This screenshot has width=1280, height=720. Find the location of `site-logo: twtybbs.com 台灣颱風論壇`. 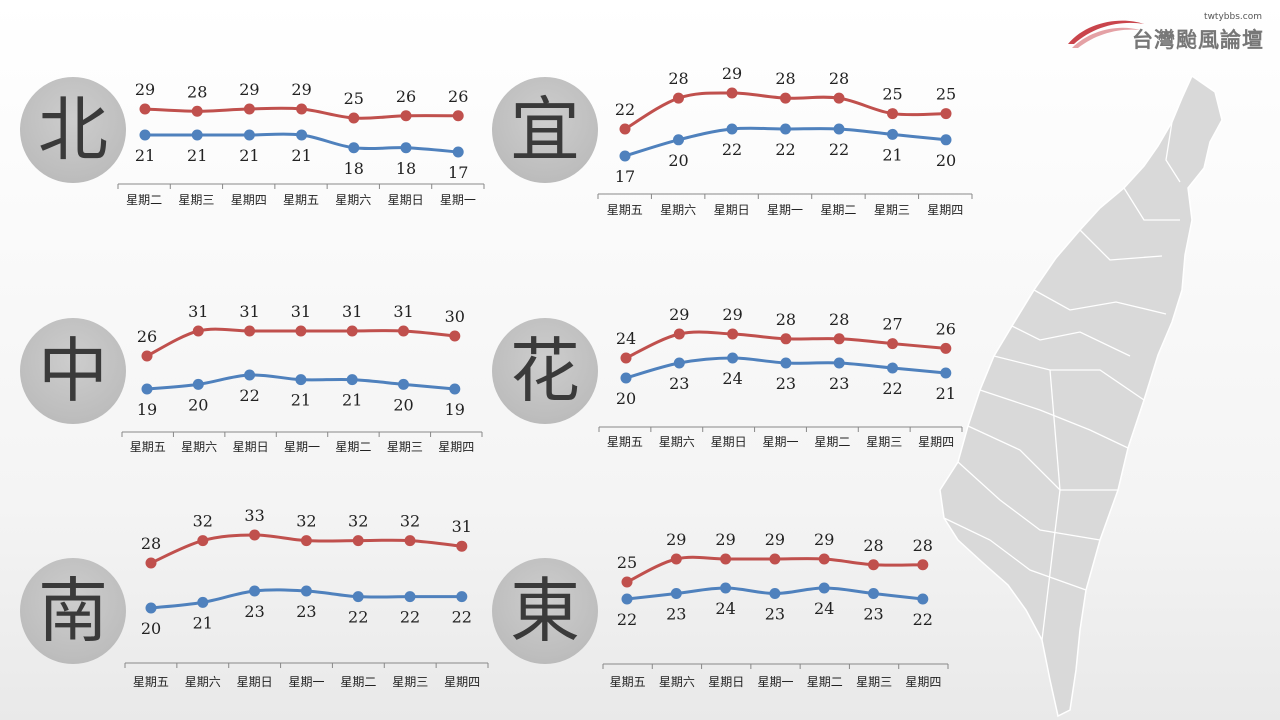

site-logo: twtybbs.com 台灣颱風論壇 is located at coordinates (1166, 31).